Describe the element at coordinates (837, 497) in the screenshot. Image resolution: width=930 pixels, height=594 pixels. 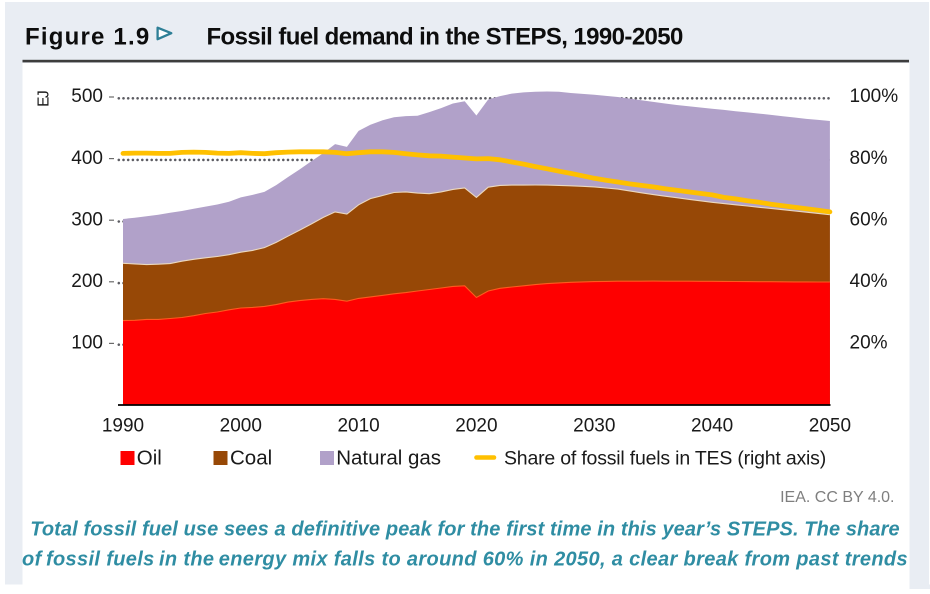
I see `svg-text: IEA. CC BY 4.0.` at that location.